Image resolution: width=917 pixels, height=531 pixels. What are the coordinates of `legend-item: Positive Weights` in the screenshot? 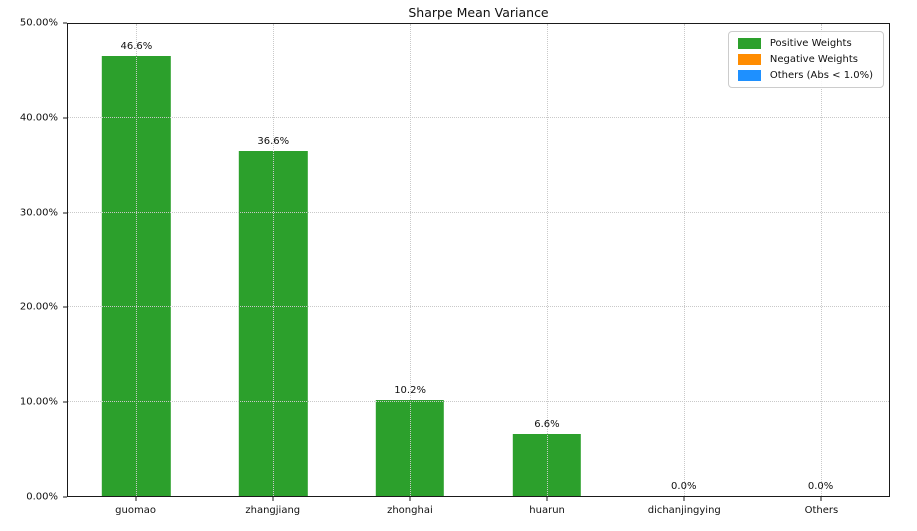 It's located at (805, 43).